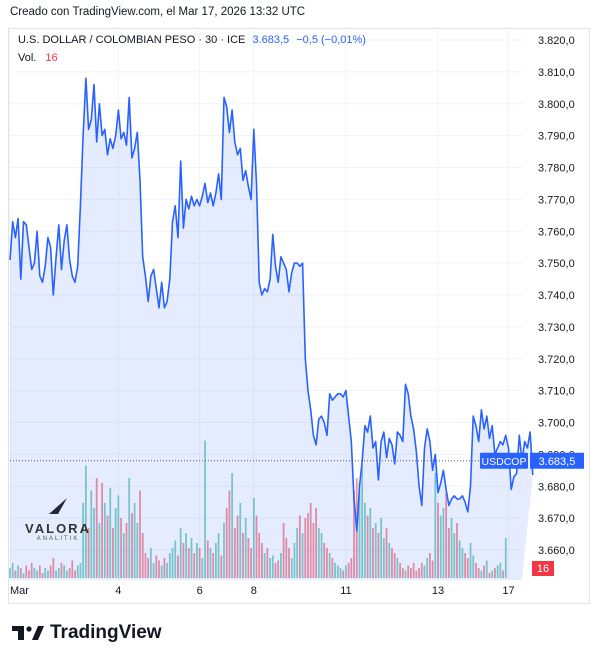 The width and height of the screenshot is (598, 664). I want to click on volume-label: Vol., so click(27, 58).